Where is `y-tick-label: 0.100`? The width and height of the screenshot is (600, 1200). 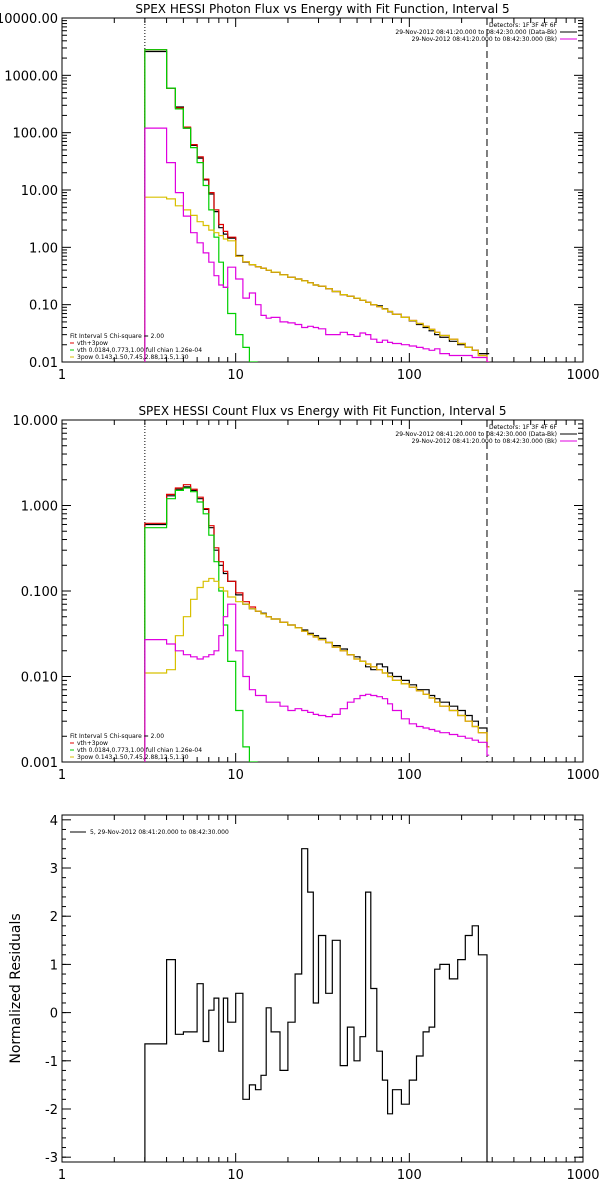
y-tick-label: 0.100 is located at coordinates (39, 592).